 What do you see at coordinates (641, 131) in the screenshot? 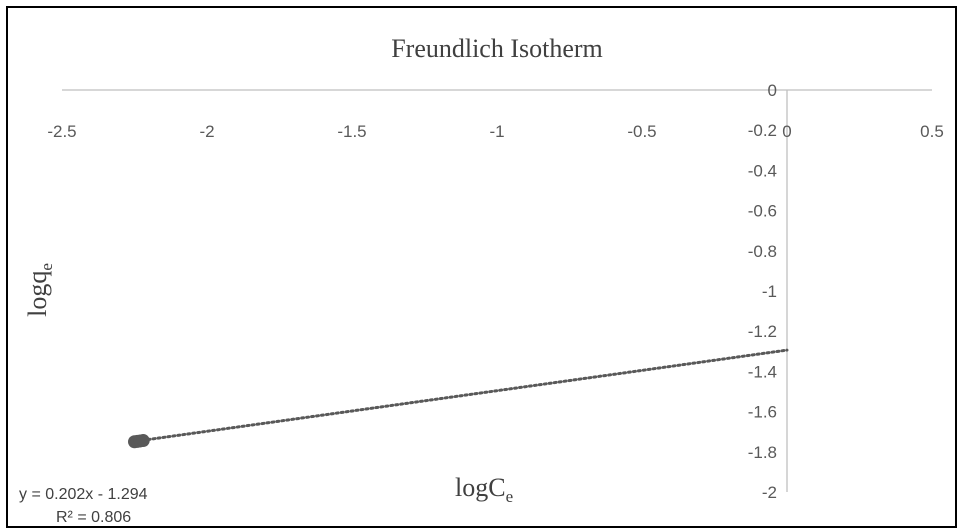
I see `x-tick-label: -0.5` at bounding box center [641, 131].